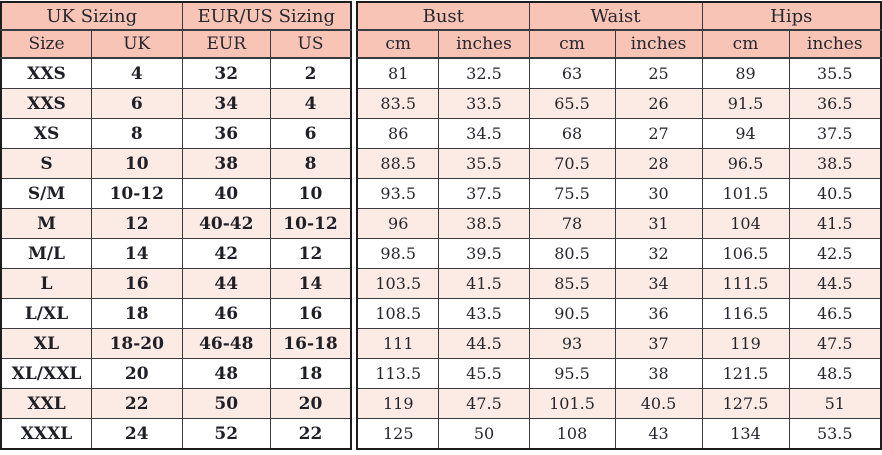 This screenshot has width=882, height=455. I want to click on size-cell: M, so click(46, 223).